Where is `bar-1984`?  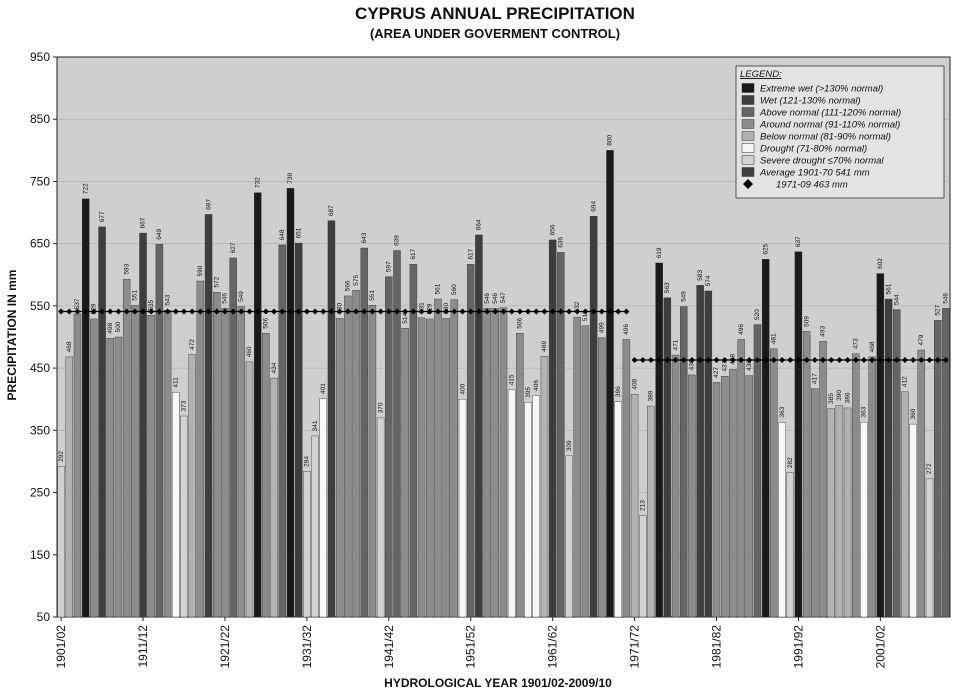
bar-1984 is located at coordinates (741, 478).